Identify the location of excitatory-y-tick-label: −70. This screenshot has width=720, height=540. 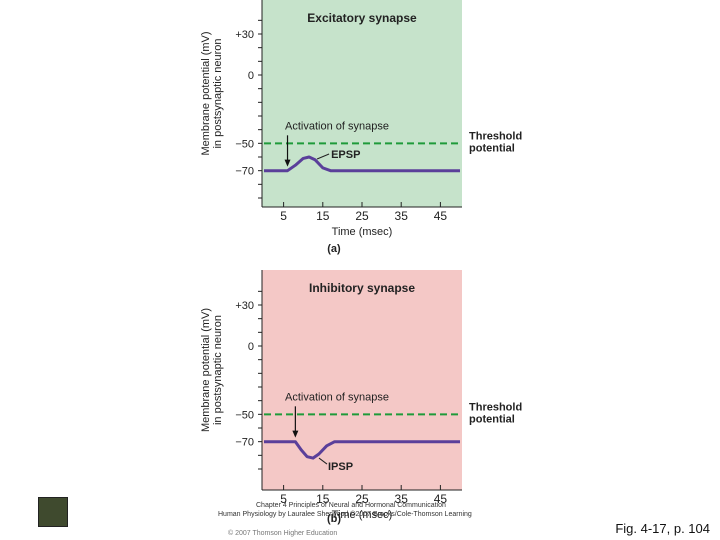
(244, 172).